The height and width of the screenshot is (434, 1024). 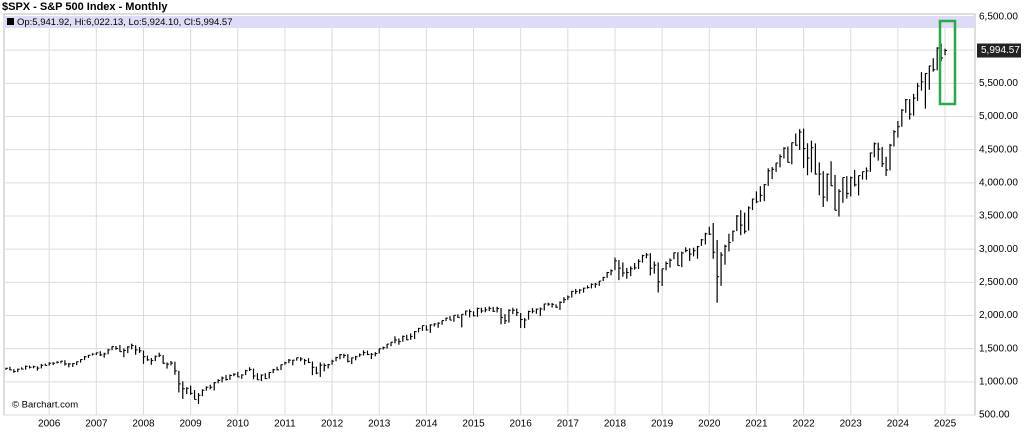 I want to click on x-tick-label: 2011, so click(x=285, y=424).